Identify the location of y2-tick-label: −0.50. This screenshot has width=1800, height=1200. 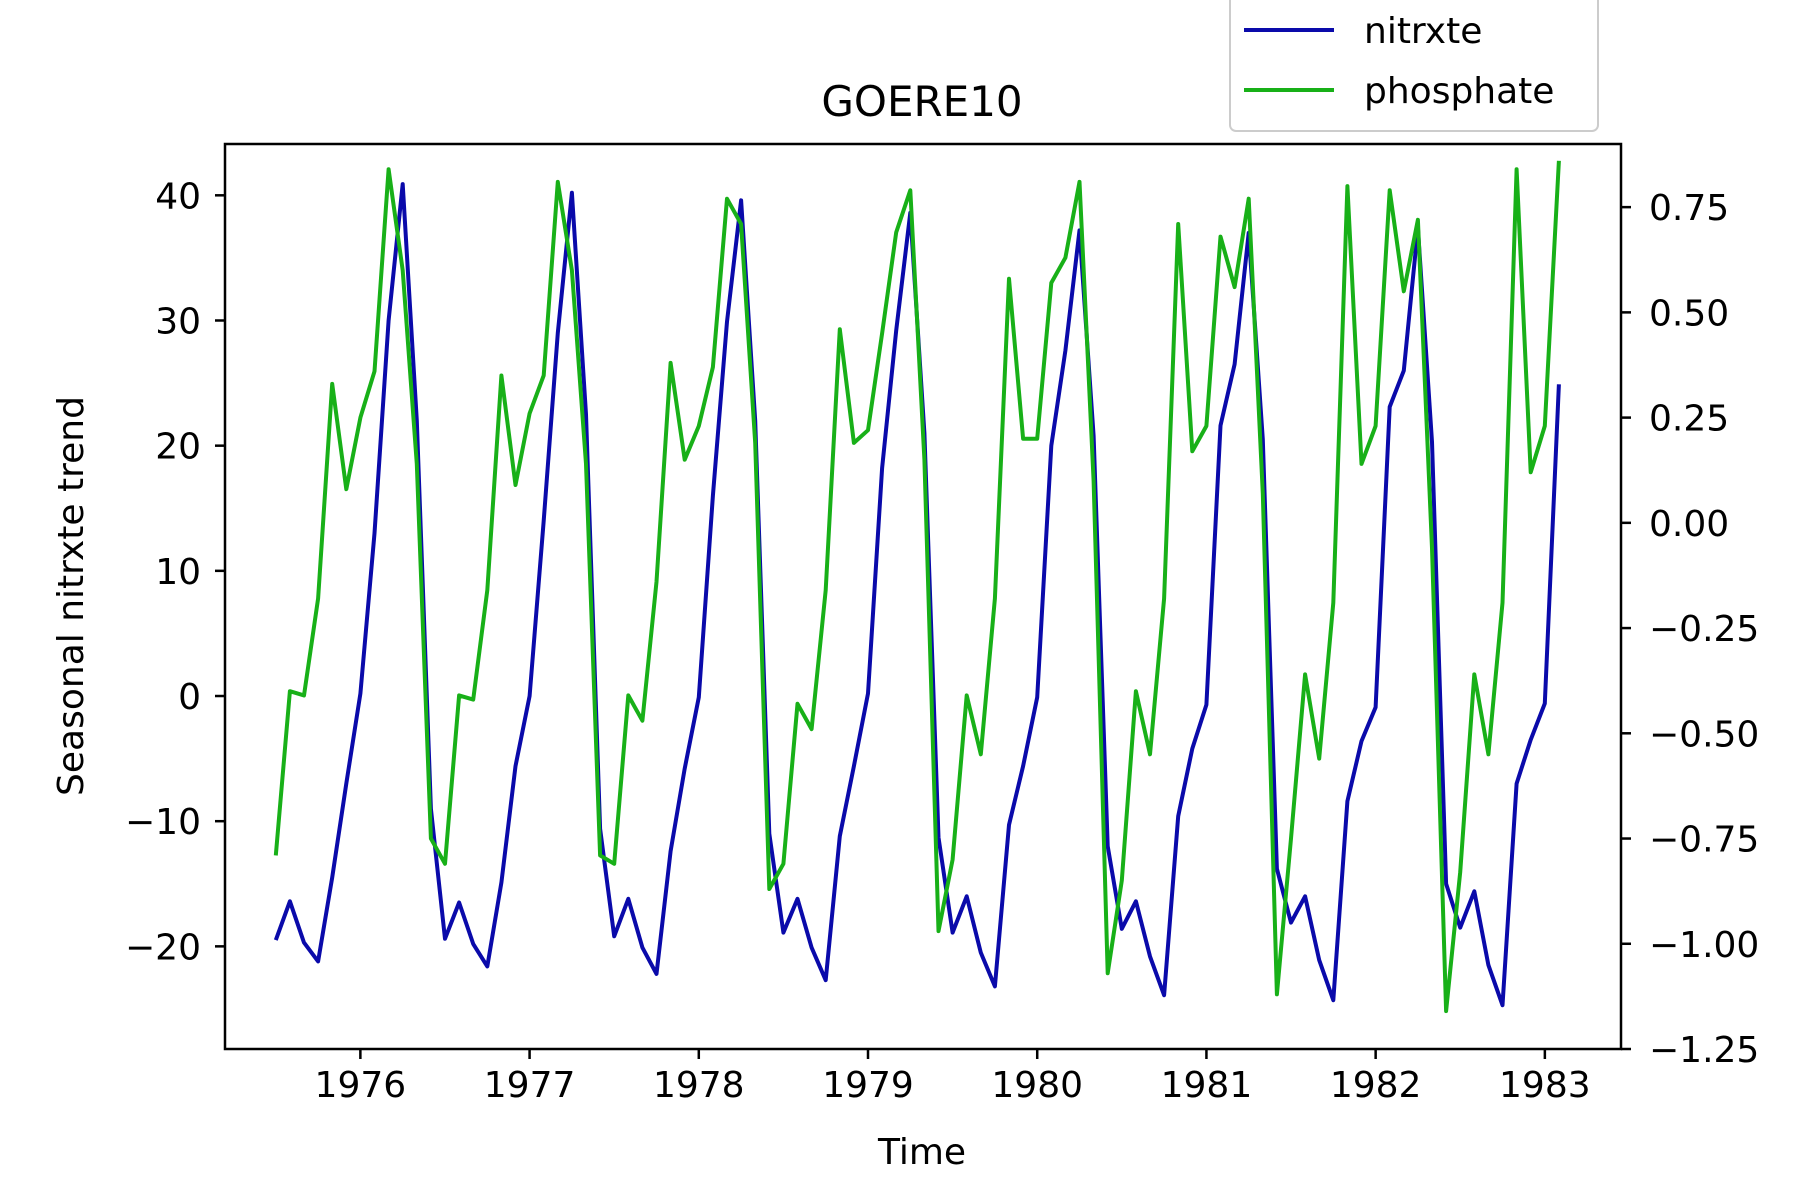
(1704, 734).